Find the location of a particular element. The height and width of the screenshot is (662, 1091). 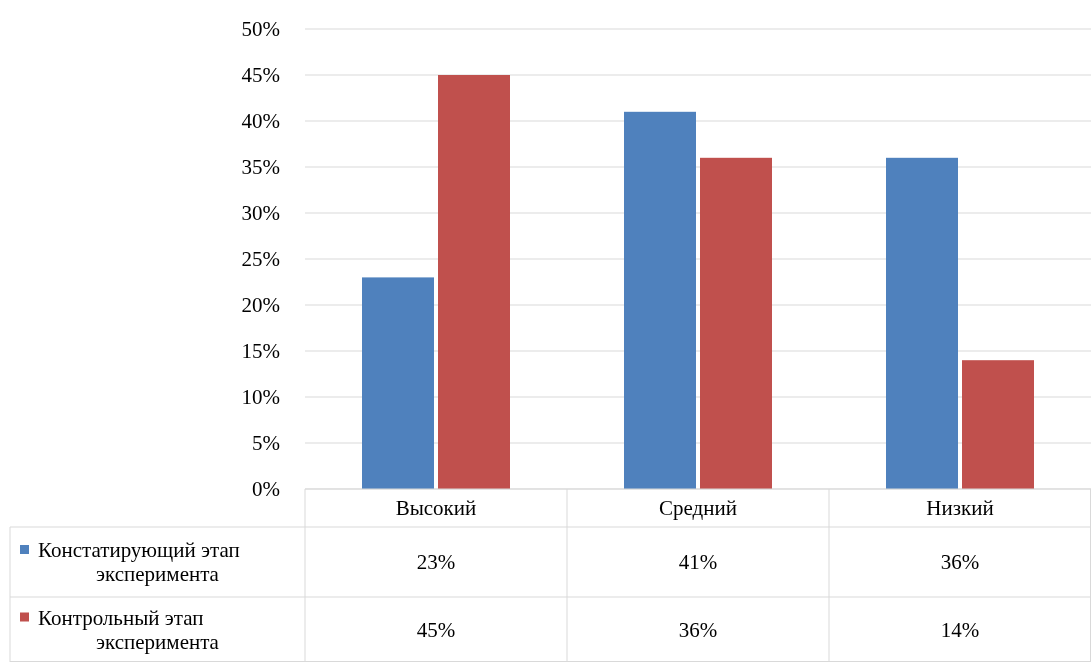

y-tick-label: 30% is located at coordinates (260, 213).